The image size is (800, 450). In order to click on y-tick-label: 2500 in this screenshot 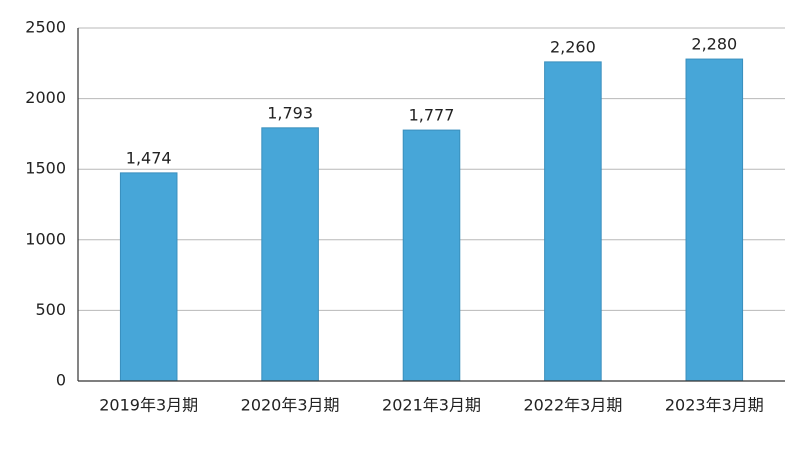, I will do `click(45, 27)`.